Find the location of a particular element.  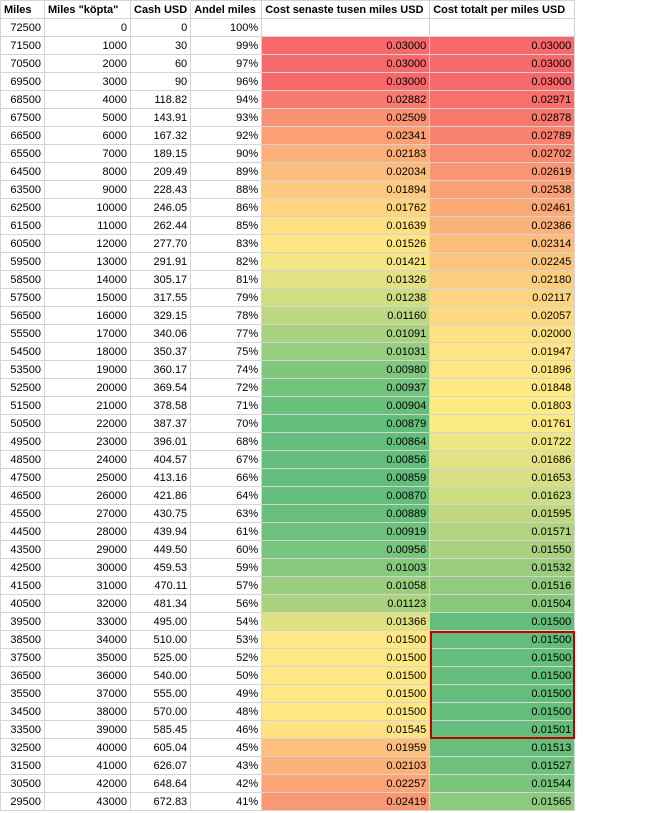

cell-cost-total-per-mile is located at coordinates (502, 27).